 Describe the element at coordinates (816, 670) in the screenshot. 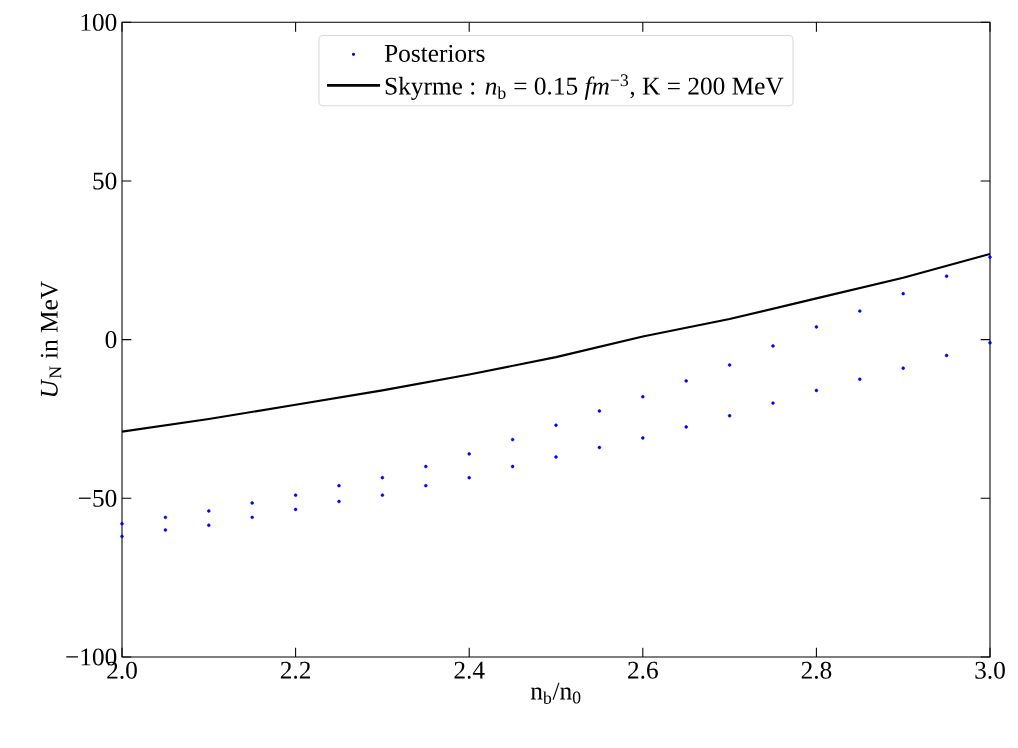

I see `x-tick-label: 2.8` at that location.